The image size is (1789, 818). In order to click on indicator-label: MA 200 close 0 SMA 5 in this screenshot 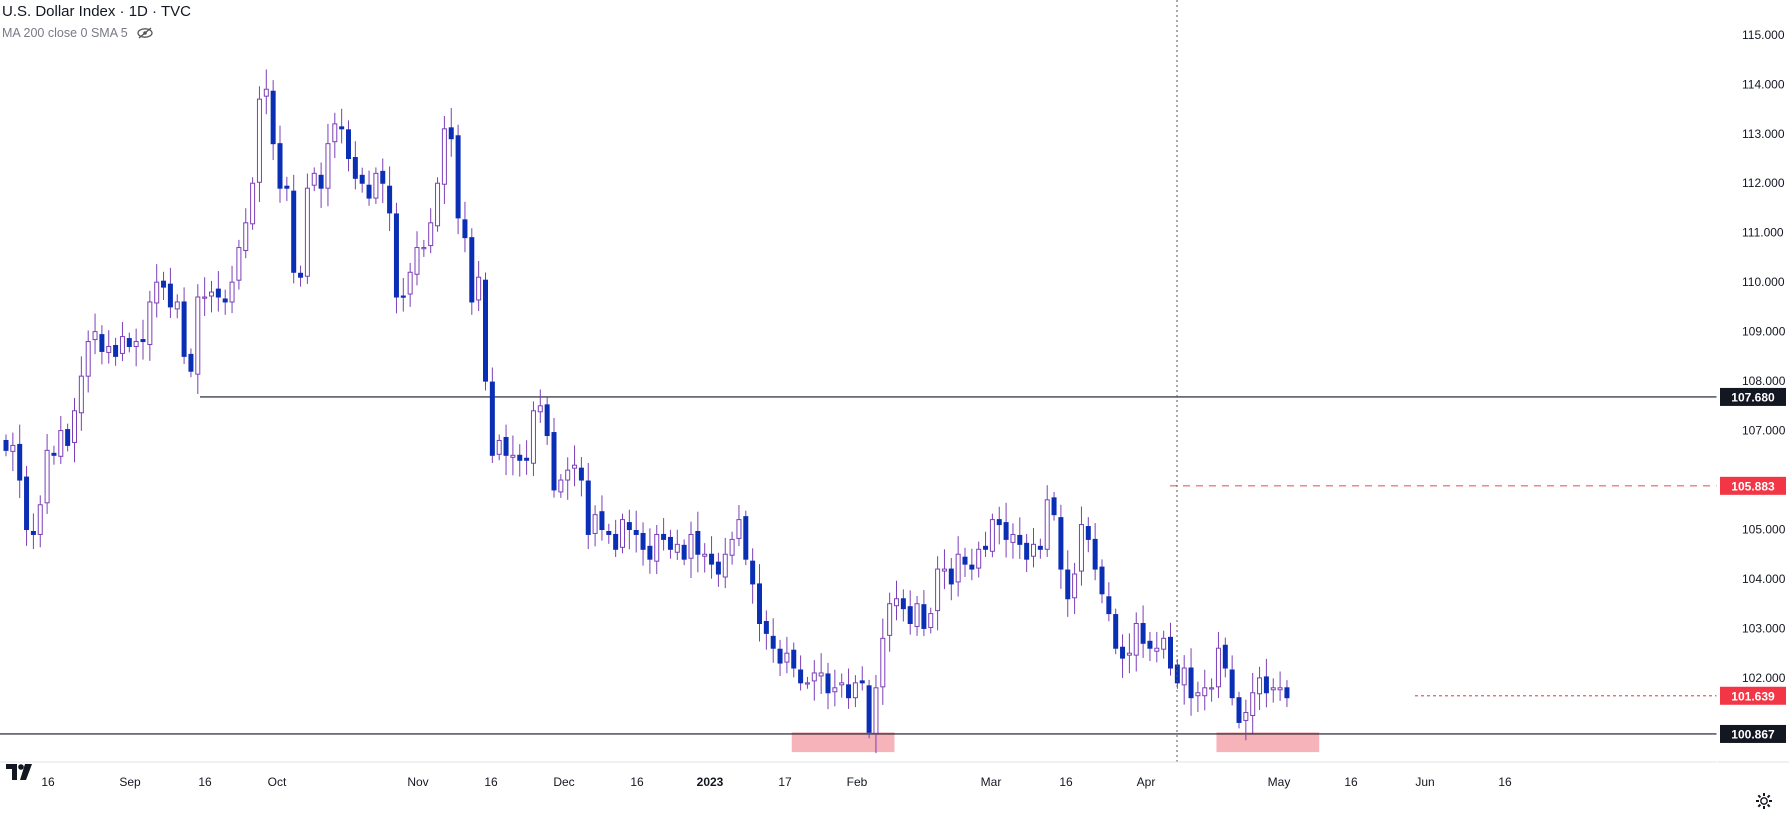, I will do `click(65, 33)`.